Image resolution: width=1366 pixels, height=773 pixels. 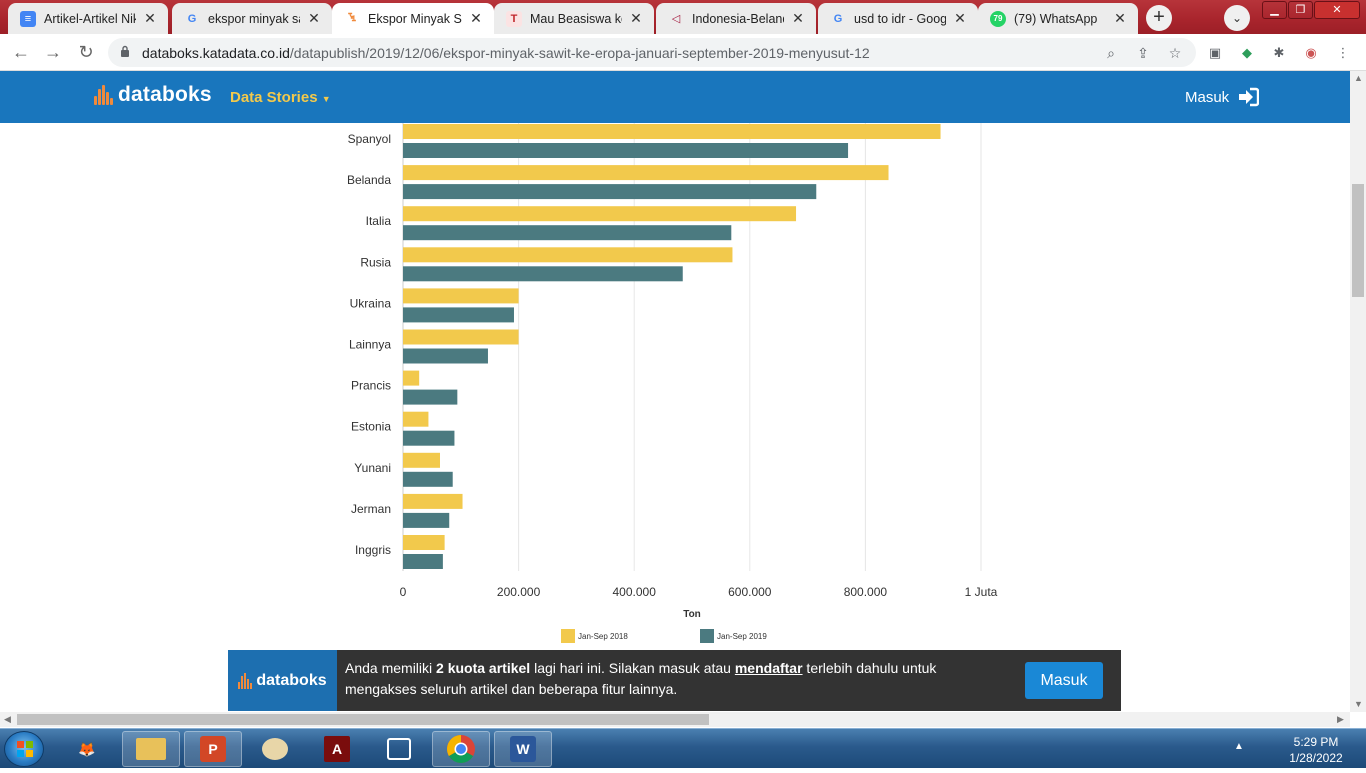 What do you see at coordinates (379, 221) in the screenshot?
I see `category-label: Italia` at bounding box center [379, 221].